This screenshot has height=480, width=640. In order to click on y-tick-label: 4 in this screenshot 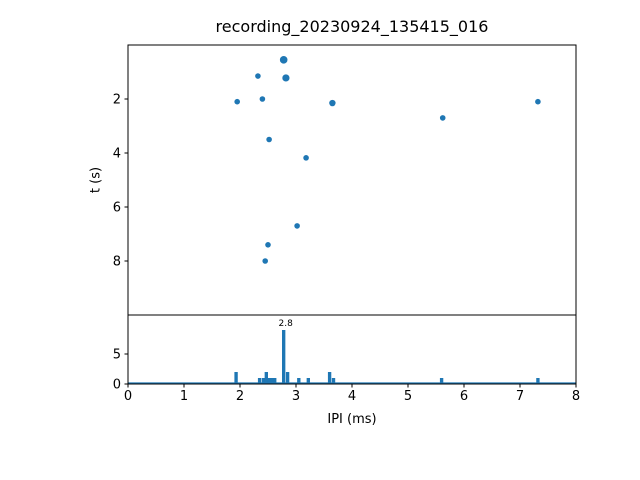, I will do `click(117, 154)`.